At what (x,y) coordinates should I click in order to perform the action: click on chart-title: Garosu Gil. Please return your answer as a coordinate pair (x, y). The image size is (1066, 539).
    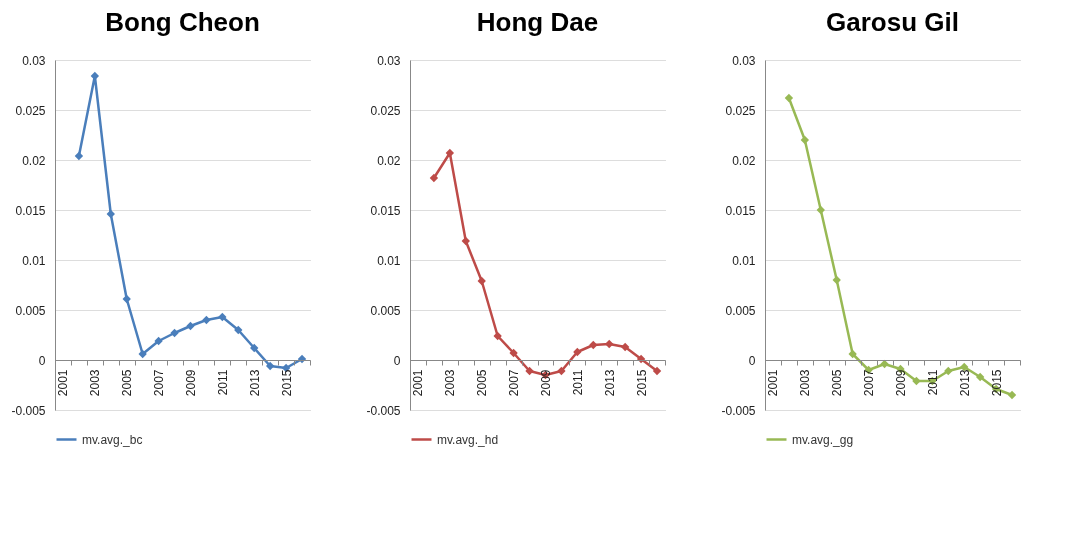
    Looking at the image, I should click on (892, 22).